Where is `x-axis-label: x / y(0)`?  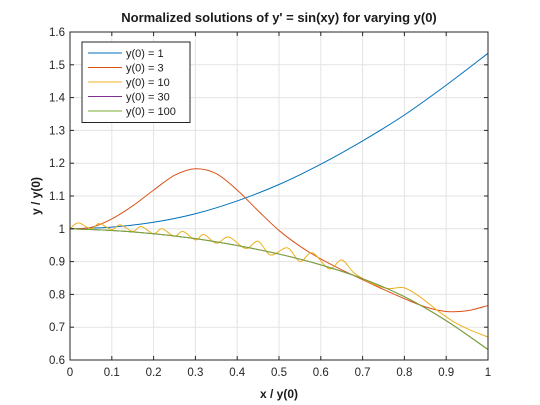
x-axis-label: x / y(0) is located at coordinates (279, 394).